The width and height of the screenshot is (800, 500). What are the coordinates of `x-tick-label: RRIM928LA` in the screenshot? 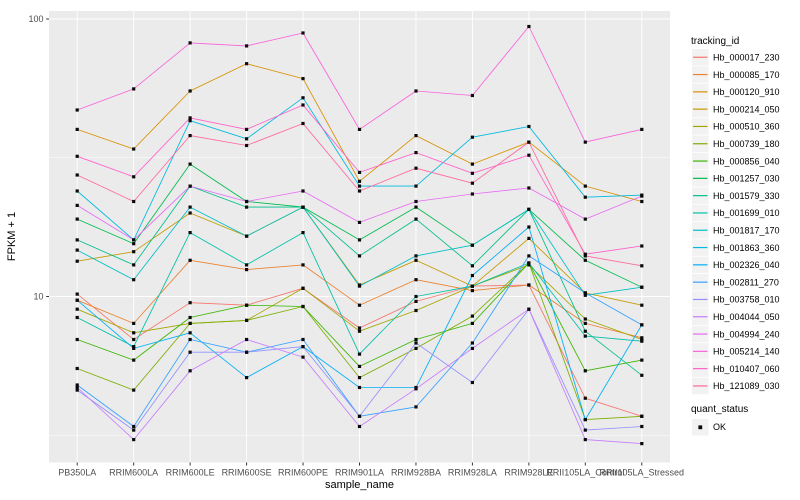 It's located at (472, 473).